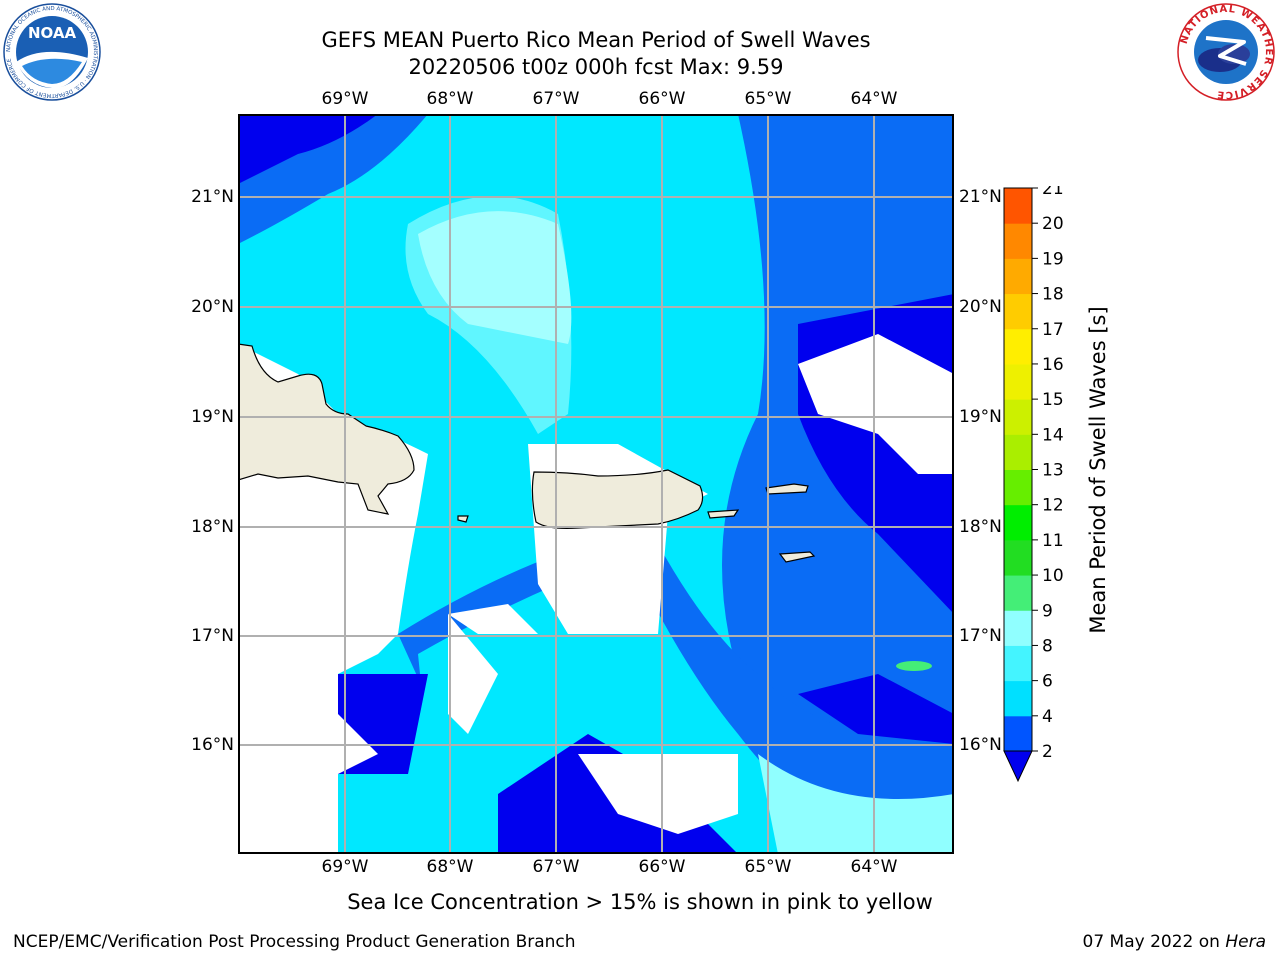 The image size is (1280, 960). Describe the element at coordinates (662, 867) in the screenshot. I see `lon-label-bottom: 66°W` at that location.